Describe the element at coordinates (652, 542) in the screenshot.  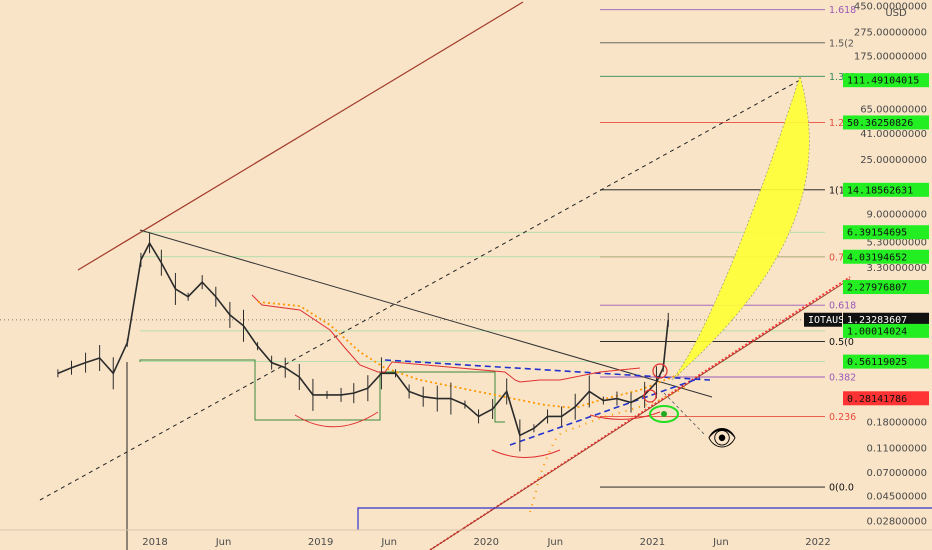
I see `x-tick-label: 2021` at that location.